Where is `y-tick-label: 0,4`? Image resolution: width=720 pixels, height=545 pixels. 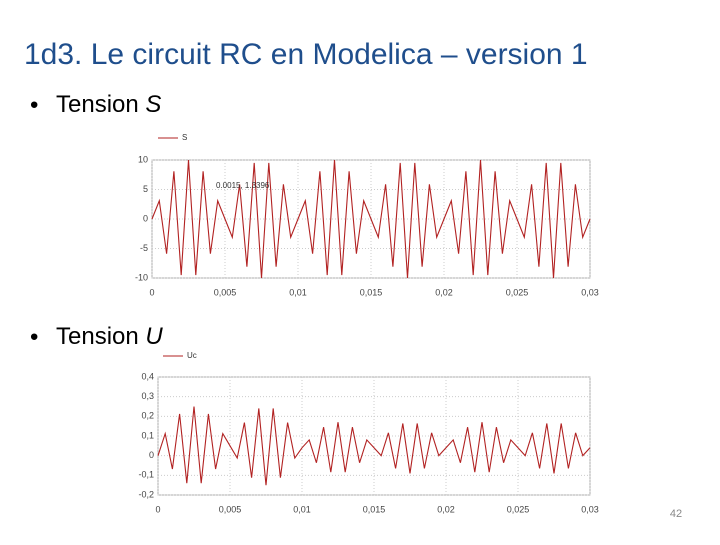
y-tick-label: 0,4 is located at coordinates (147, 376).